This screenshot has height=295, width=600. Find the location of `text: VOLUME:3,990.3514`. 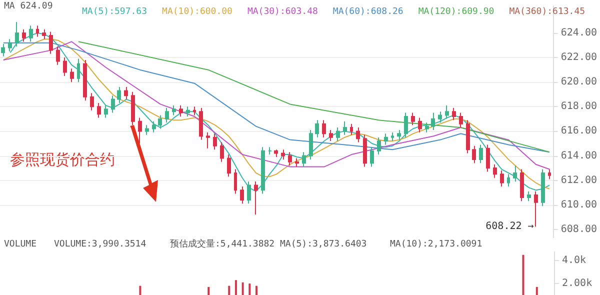

text: VOLUME:3,990.3514 is located at coordinates (100, 245).